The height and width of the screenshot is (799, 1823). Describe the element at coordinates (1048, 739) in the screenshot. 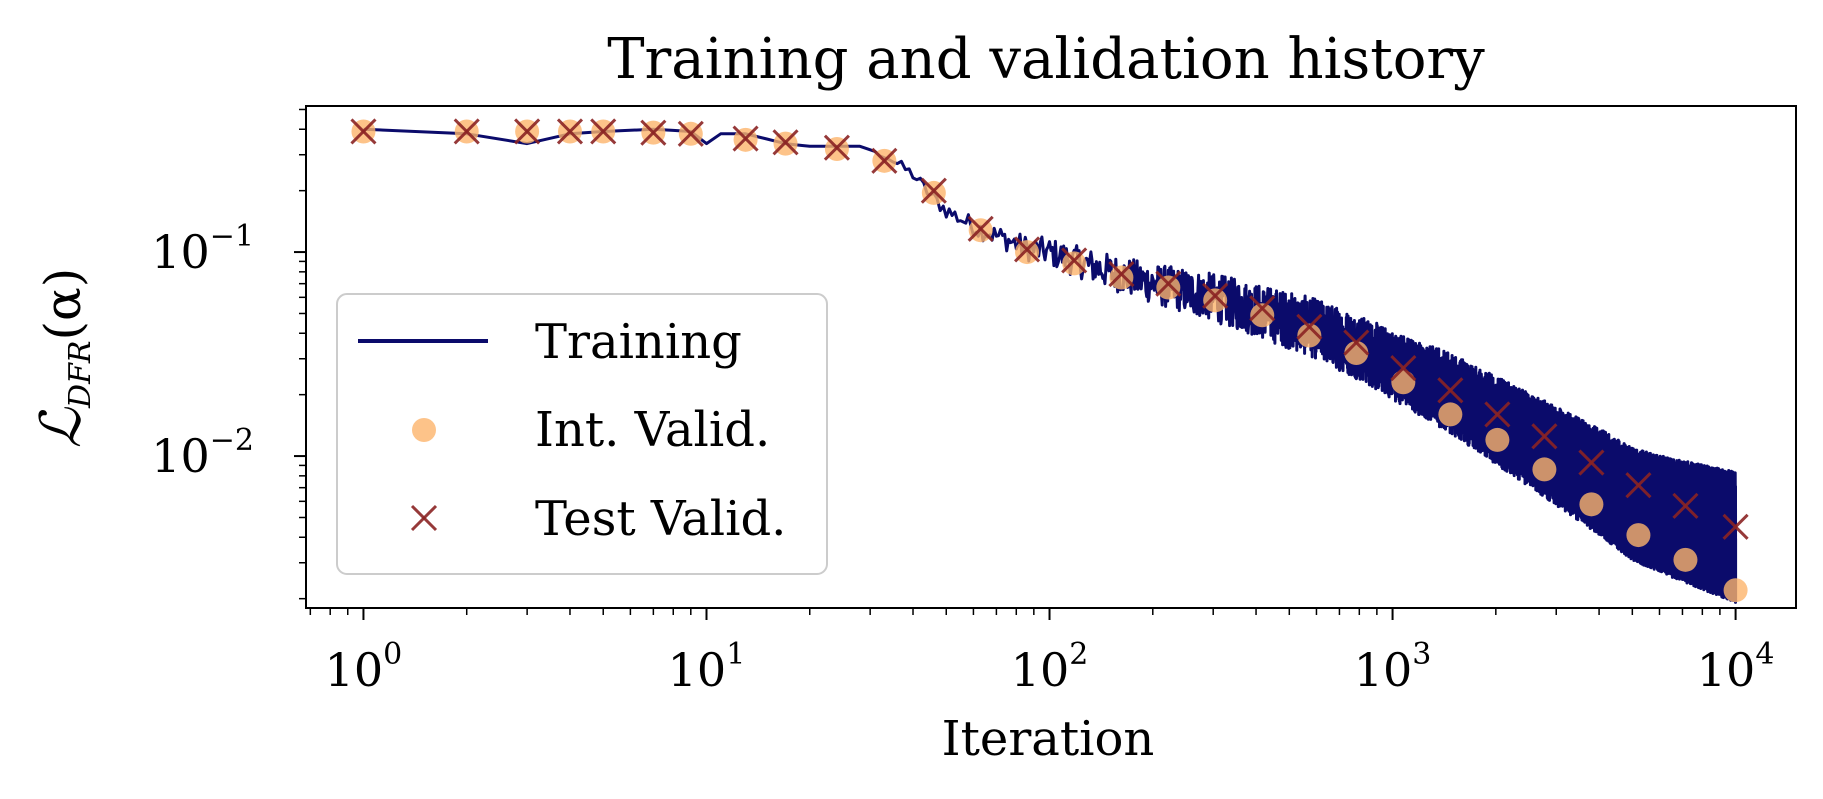

I see `x-axis-label: Iteration` at that location.